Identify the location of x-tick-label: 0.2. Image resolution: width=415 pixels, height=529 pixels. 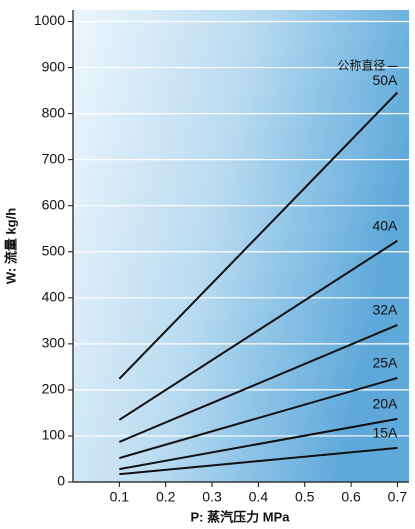
(166, 497).